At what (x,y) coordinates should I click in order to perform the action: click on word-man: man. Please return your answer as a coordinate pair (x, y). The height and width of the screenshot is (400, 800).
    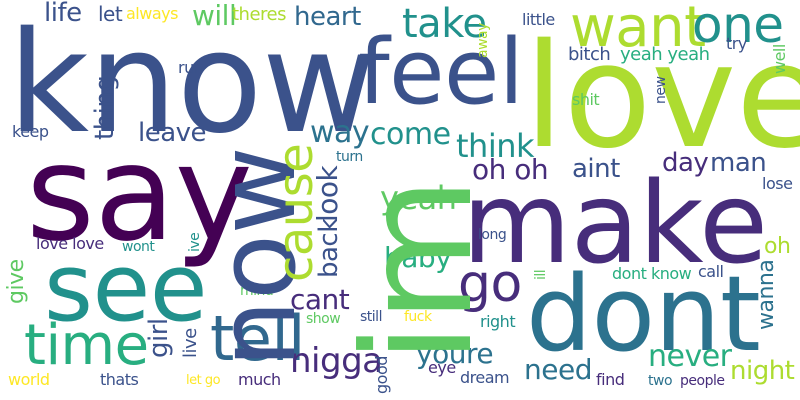
    Looking at the image, I should click on (738, 163).